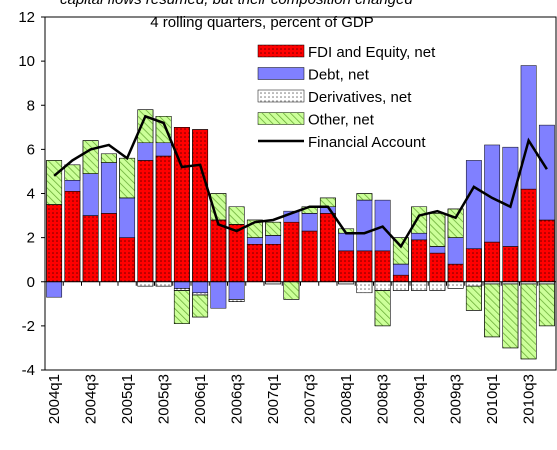 The image size is (557, 450). Describe the element at coordinates (372, 52) in the screenshot. I see `legend-label: FDI and Equity, net` at that location.